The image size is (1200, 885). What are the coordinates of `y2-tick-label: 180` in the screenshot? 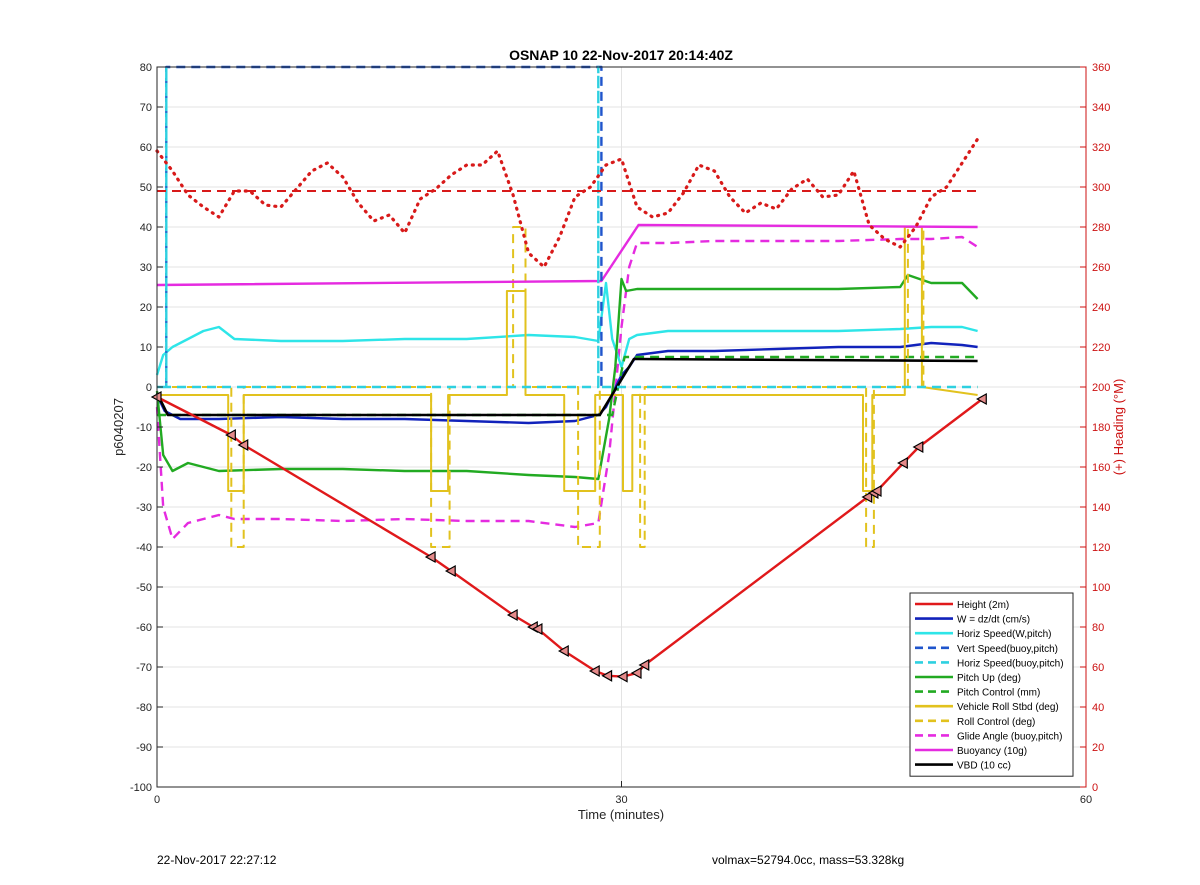 It's located at (1101, 428).